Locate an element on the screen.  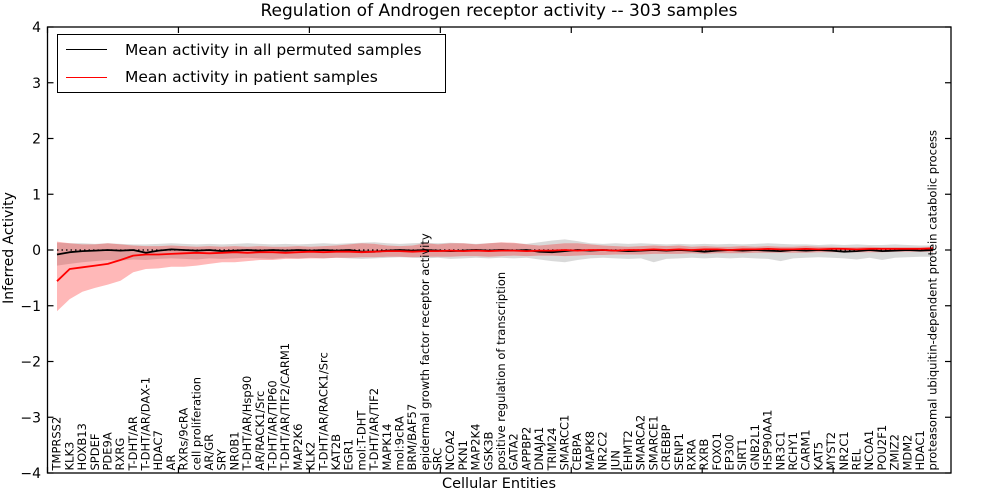
x-tick-label: FOXO1 is located at coordinates (717, 451).